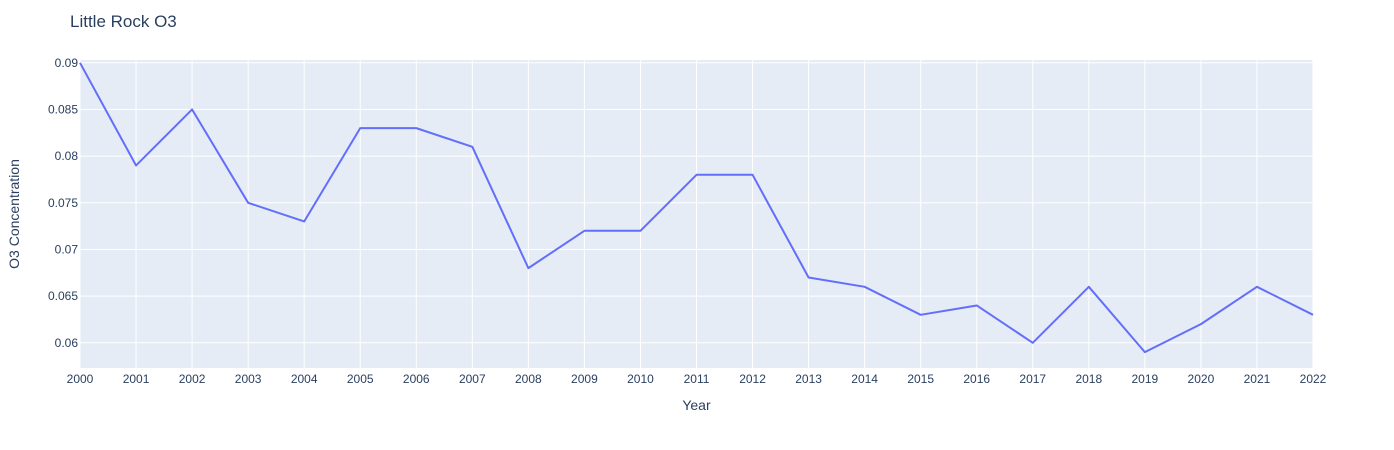  I want to click on x-tick-label: 2002, so click(192, 379).